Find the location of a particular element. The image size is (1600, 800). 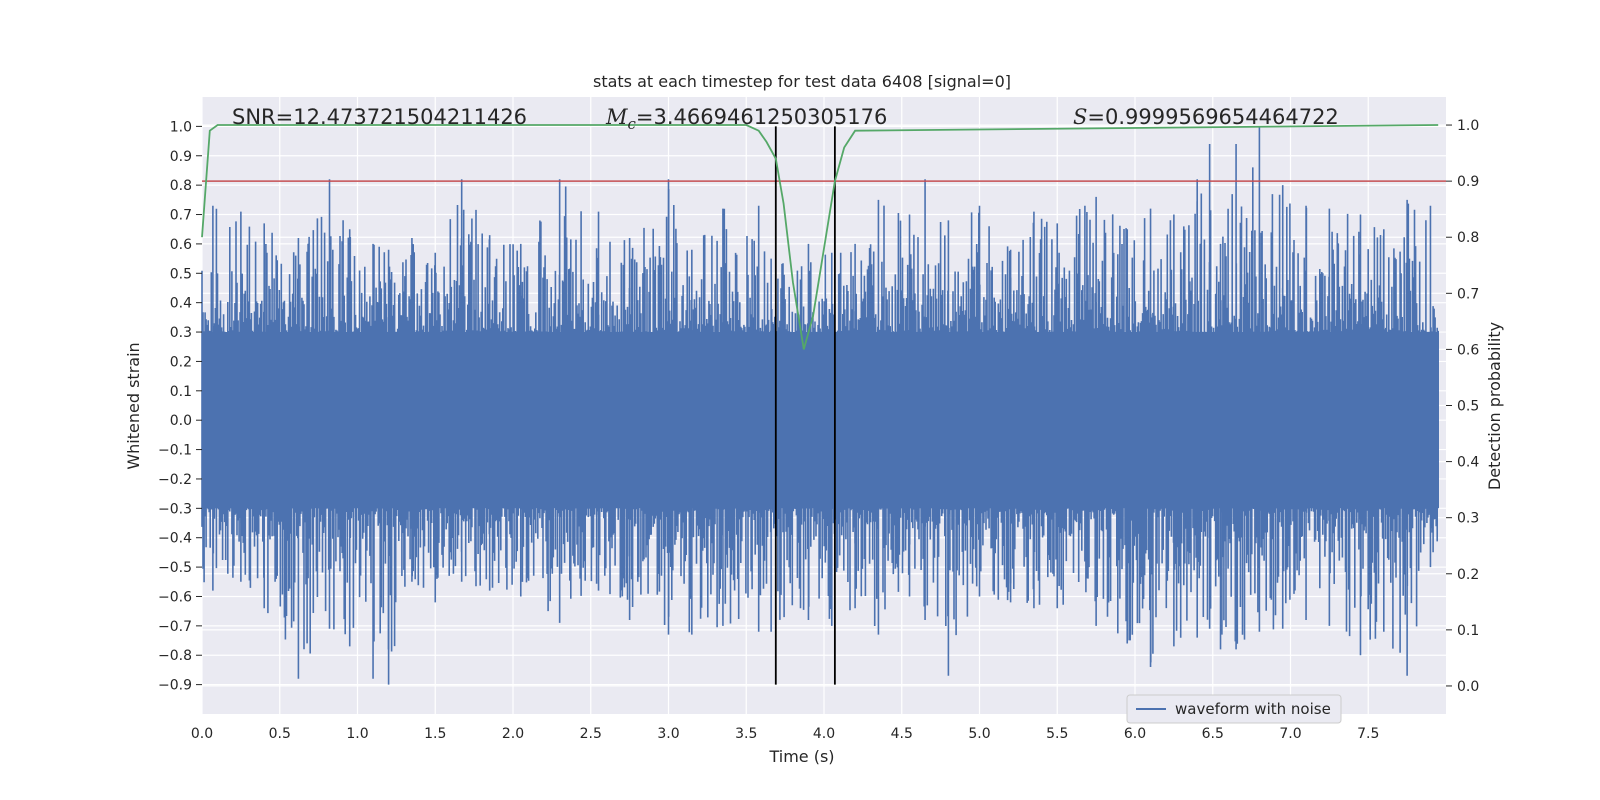

right-y-axis-title: Detection probability is located at coordinates (1494, 406).